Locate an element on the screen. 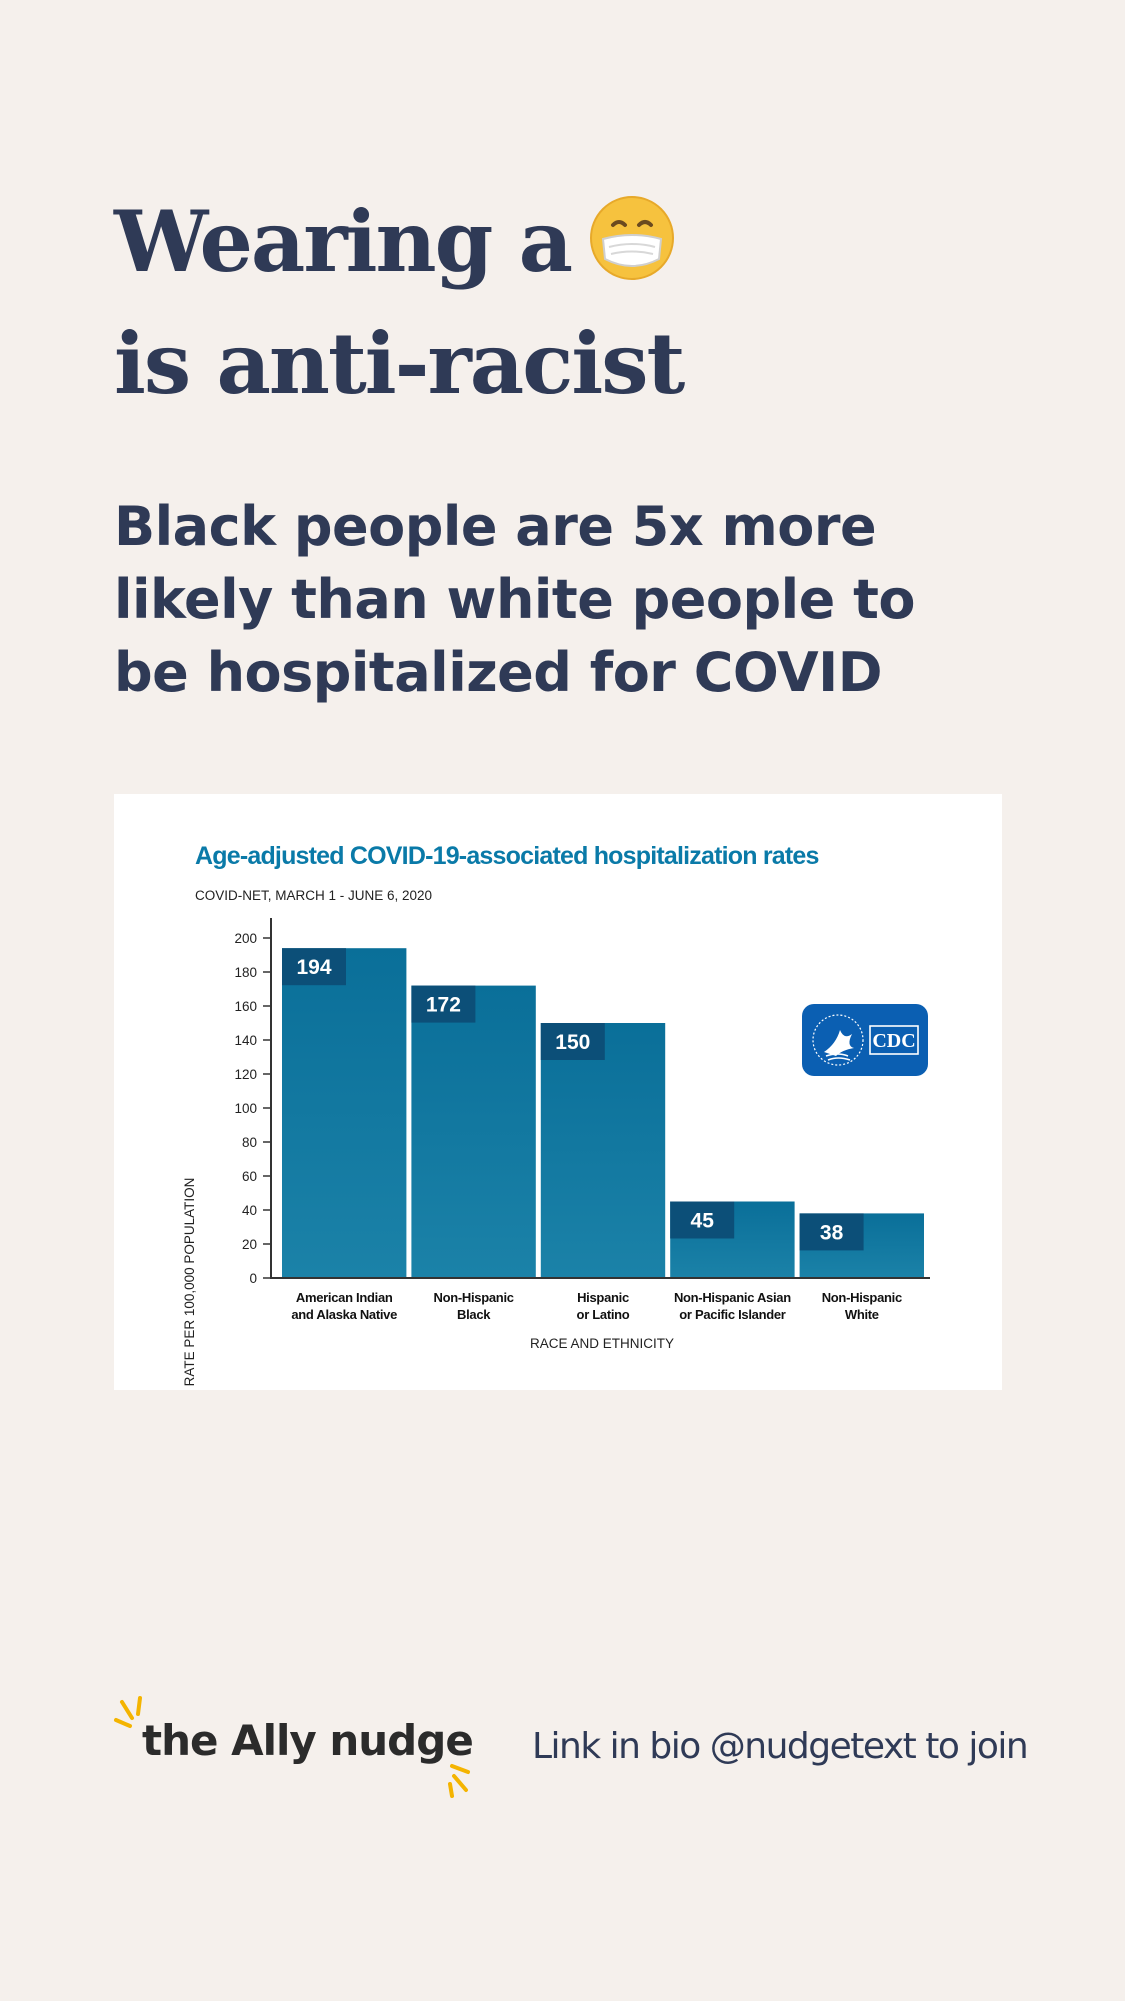 This screenshot has width=1125, height=2001. bar-value-label: 150 is located at coordinates (572, 1042).